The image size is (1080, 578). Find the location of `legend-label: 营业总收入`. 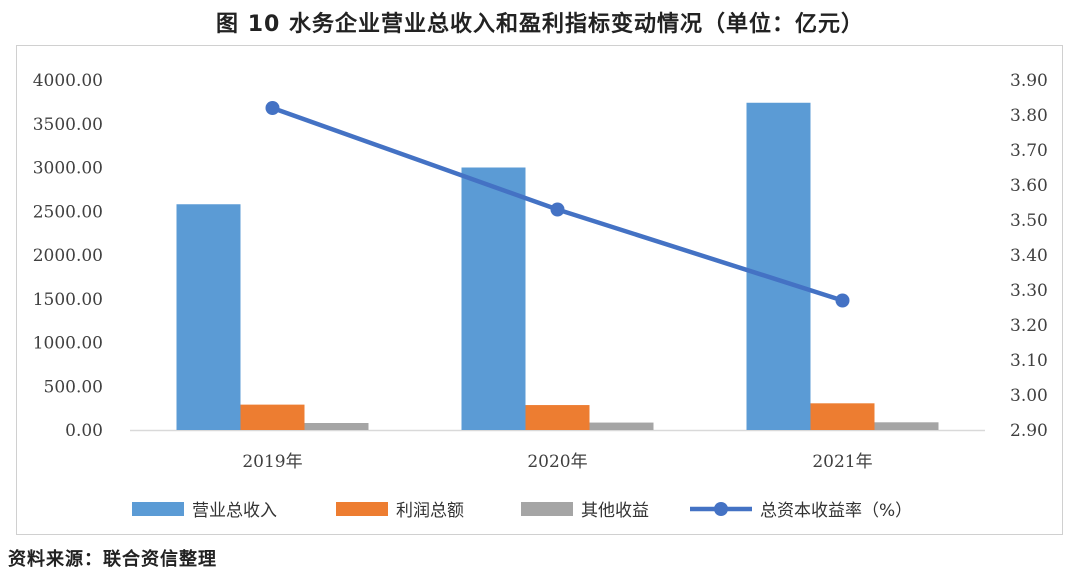

legend-label: 营业总收入 is located at coordinates (234, 511).